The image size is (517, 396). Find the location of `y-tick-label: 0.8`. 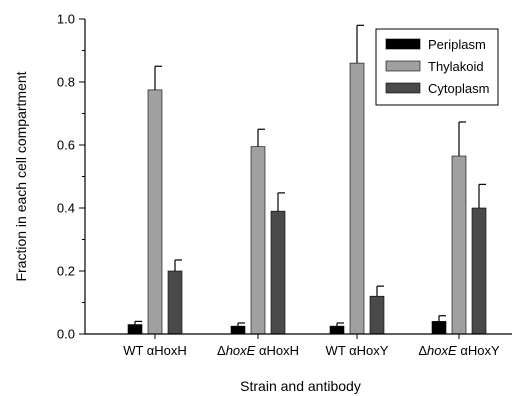

y-tick-label: 0.8 is located at coordinates (66, 82).